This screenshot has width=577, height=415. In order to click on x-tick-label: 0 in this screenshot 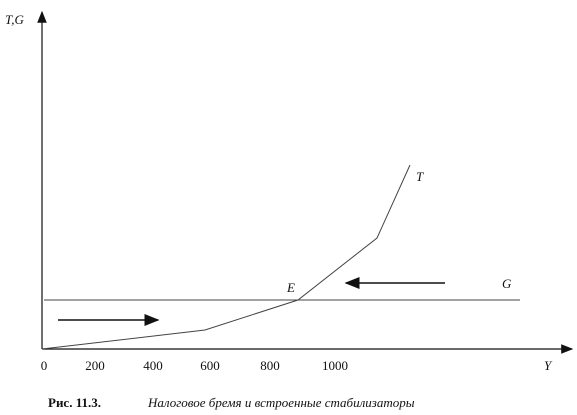, I will do `click(44, 365)`.